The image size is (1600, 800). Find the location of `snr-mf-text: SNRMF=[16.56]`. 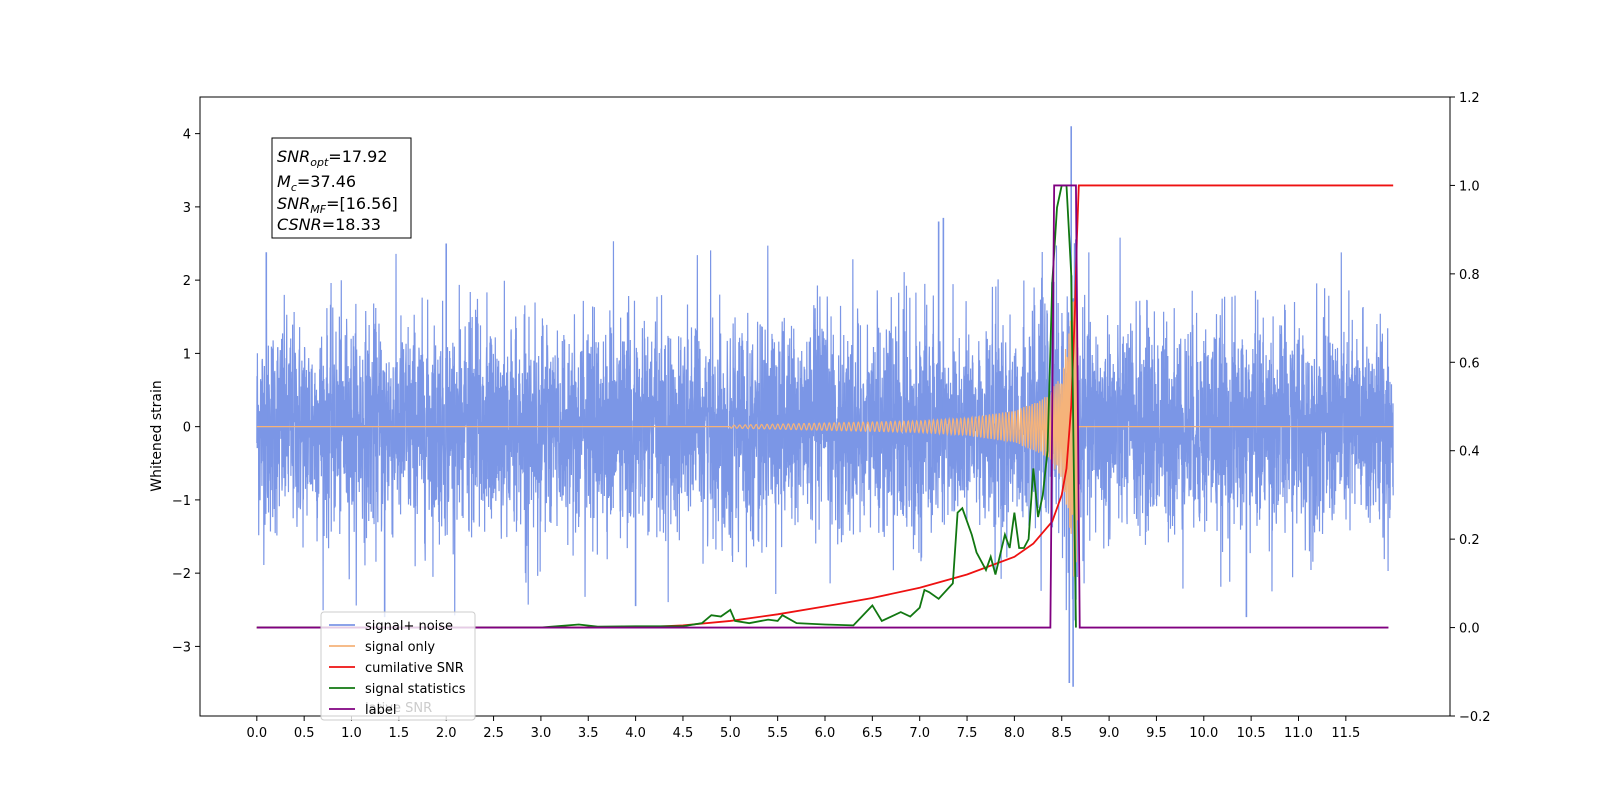

snr-mf-text: SNRMF=[16.56] is located at coordinates (337, 205).